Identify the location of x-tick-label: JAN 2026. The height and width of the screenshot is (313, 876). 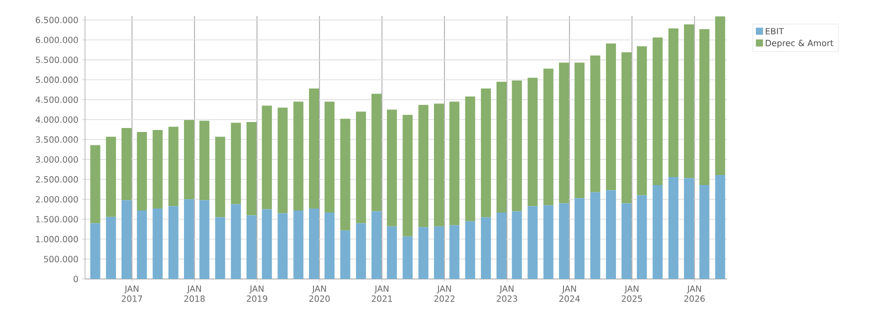
(694, 294).